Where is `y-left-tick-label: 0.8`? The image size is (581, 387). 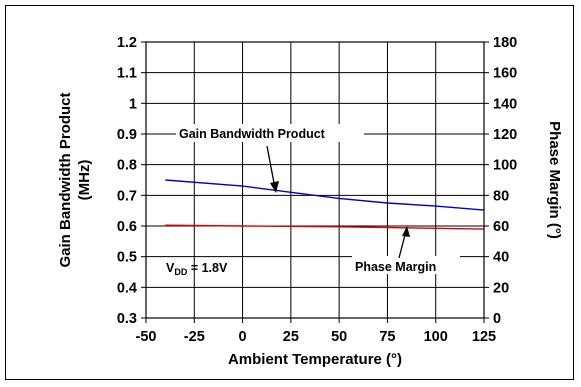
y-left-tick-label: 0.8 is located at coordinates (127, 166).